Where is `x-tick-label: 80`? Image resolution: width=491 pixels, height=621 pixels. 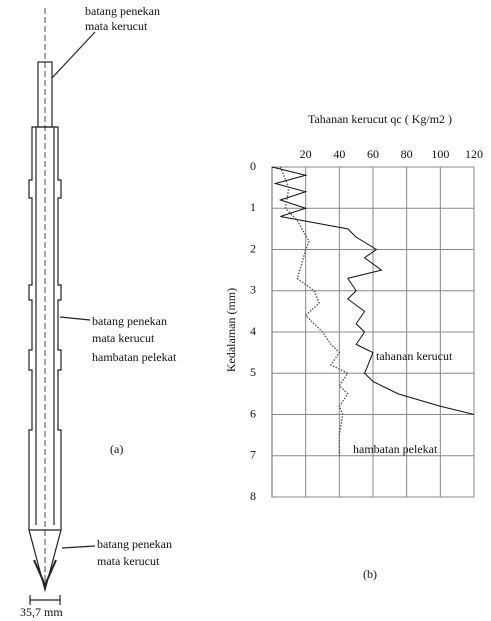 x-tick-label: 80 is located at coordinates (407, 154).